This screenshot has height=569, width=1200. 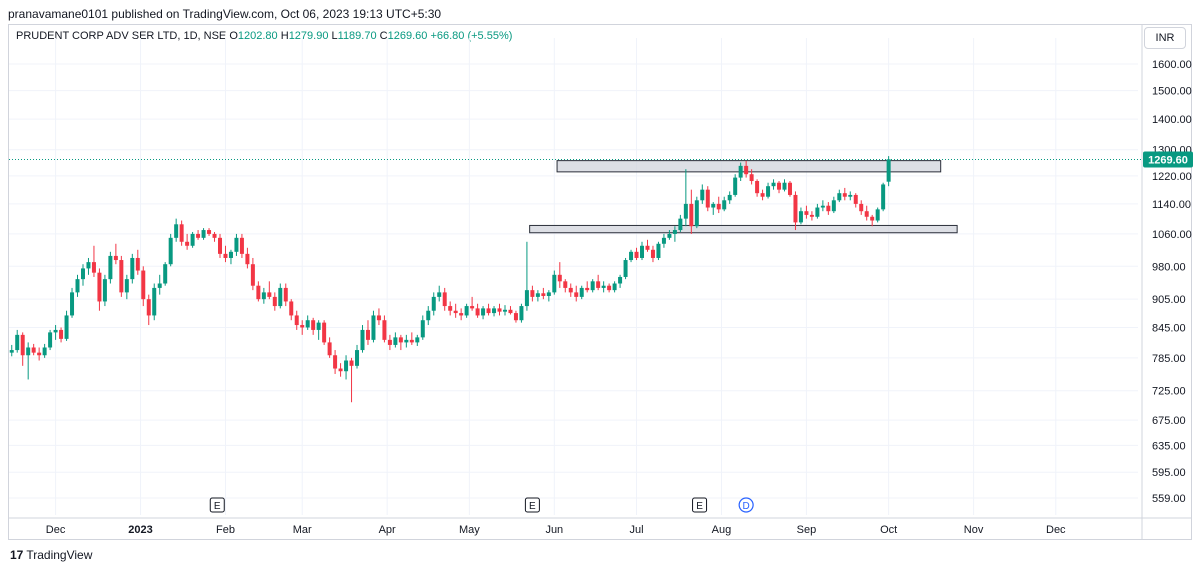 I want to click on y-tick-label: 905.00, so click(x=1169, y=300).